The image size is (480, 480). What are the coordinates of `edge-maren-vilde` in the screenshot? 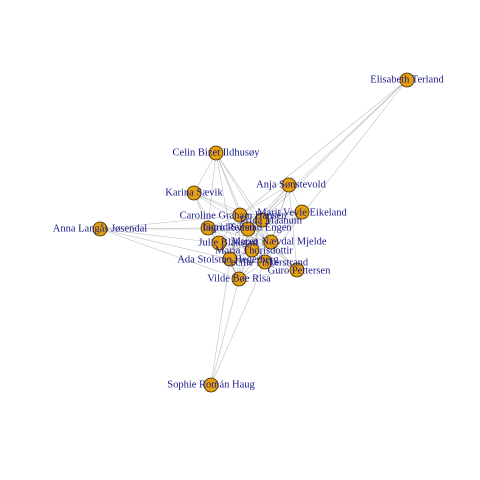 It's located at (255, 260).